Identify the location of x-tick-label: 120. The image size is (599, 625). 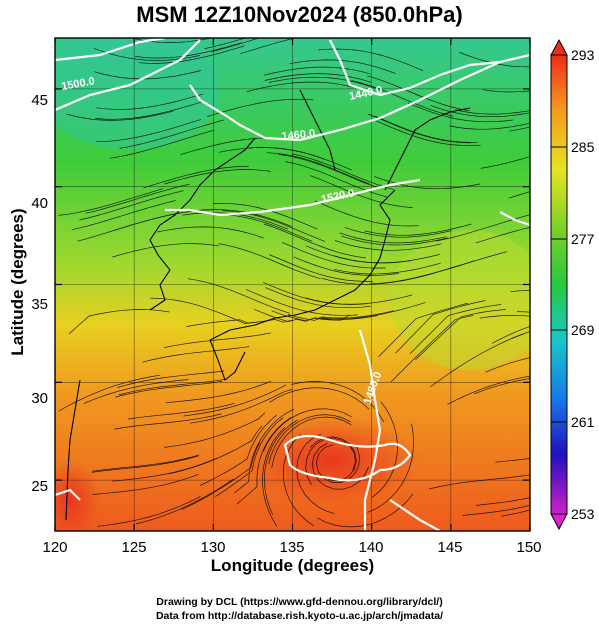
(54, 547).